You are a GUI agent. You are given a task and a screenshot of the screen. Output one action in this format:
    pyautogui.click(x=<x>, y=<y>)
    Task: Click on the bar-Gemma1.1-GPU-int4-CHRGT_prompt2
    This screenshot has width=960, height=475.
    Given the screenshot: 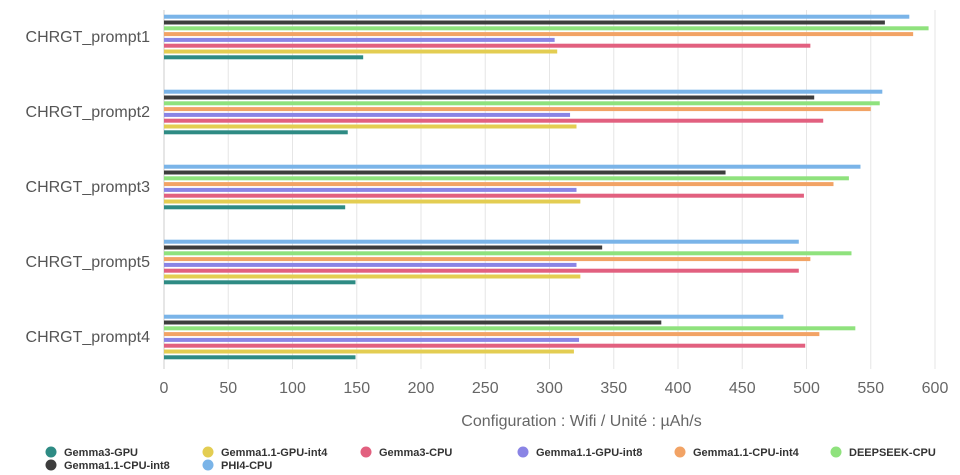 What is the action you would take?
    pyautogui.click(x=370, y=126)
    